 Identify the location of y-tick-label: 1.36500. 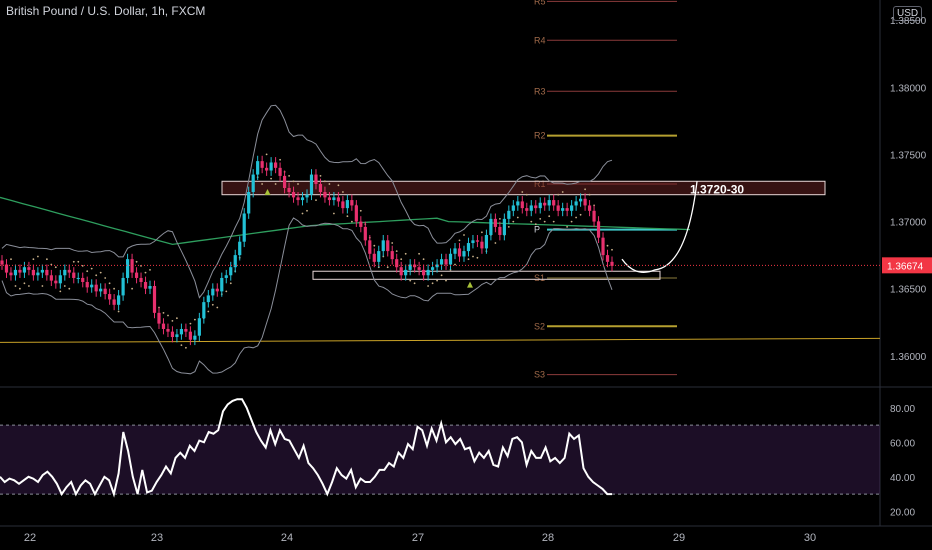
(908, 290).